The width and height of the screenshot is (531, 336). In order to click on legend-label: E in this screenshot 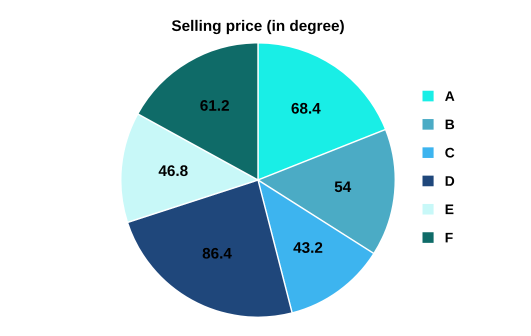, I will do `click(450, 209)`.